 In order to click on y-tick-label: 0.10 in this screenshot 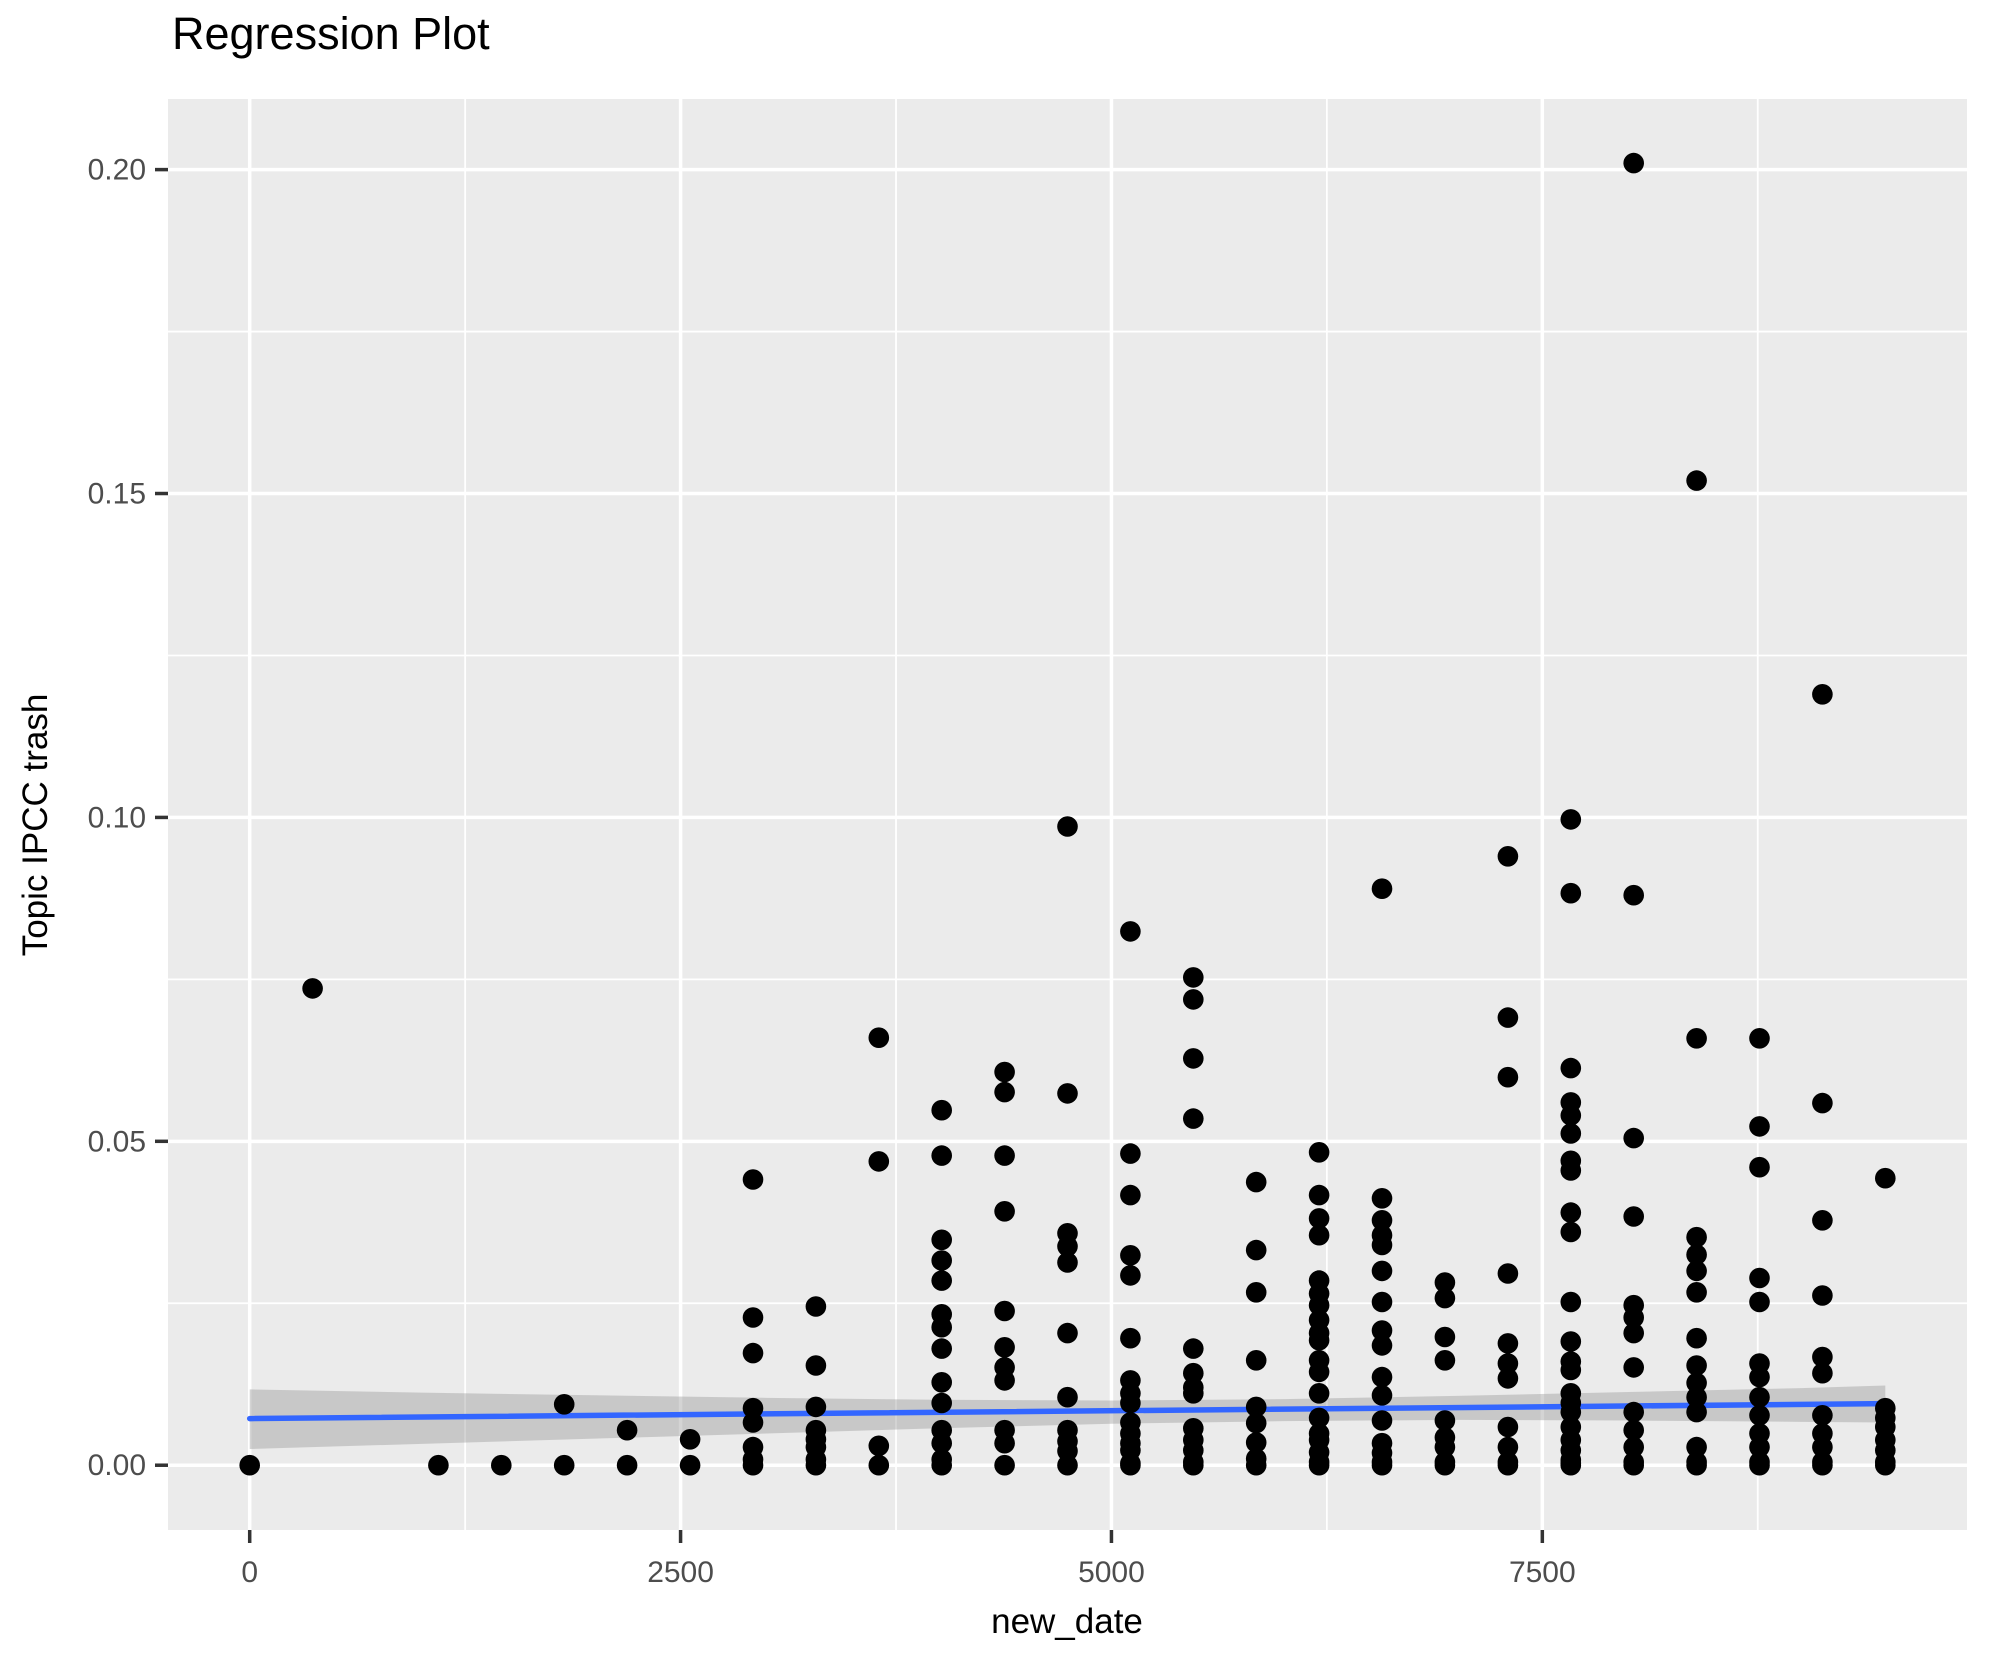, I will do `click(117, 817)`.